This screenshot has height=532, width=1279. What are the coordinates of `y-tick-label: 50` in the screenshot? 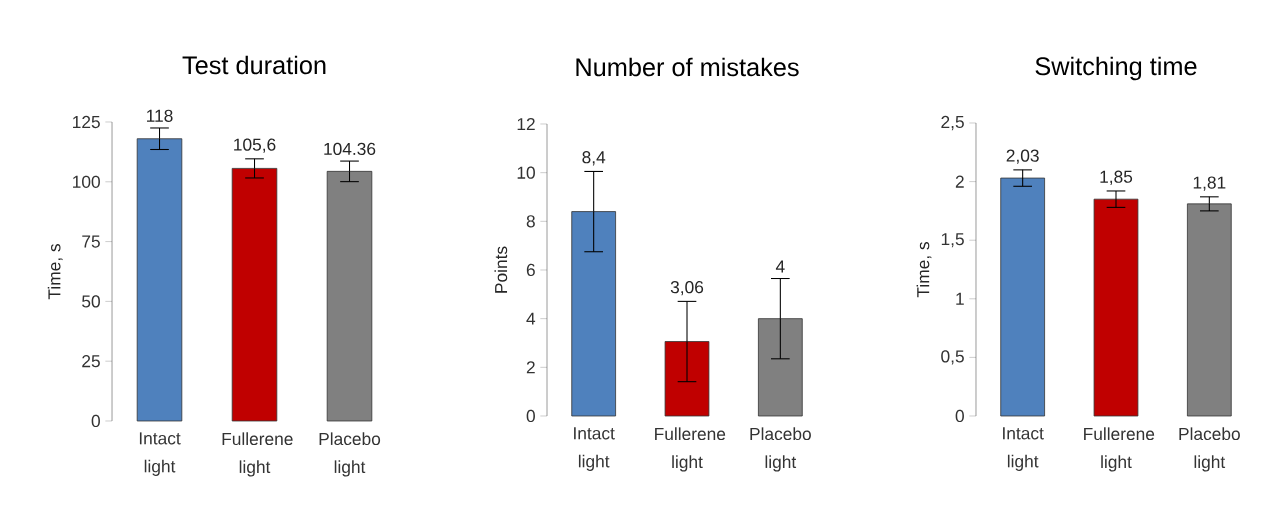 It's located at (91, 301).